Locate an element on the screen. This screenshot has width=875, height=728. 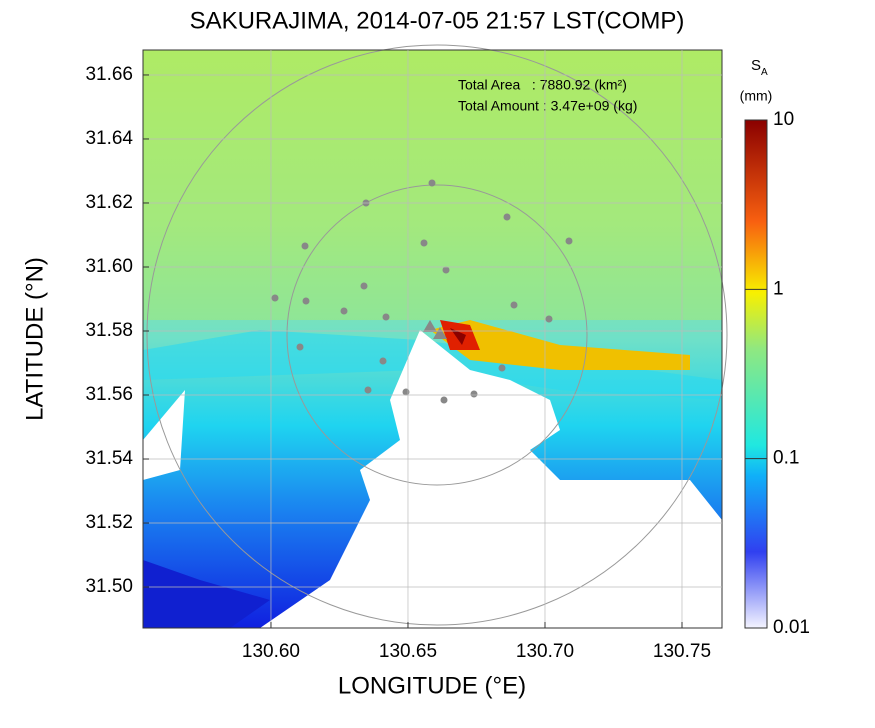
colorbar-unit: (mm) is located at coordinates (756, 96).